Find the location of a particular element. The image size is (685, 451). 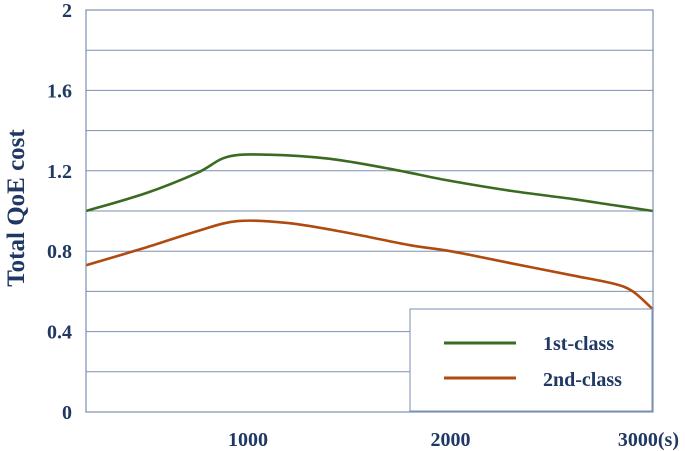

x-axis-ticks: 1000 2000 3000(s) is located at coordinates (453, 440).